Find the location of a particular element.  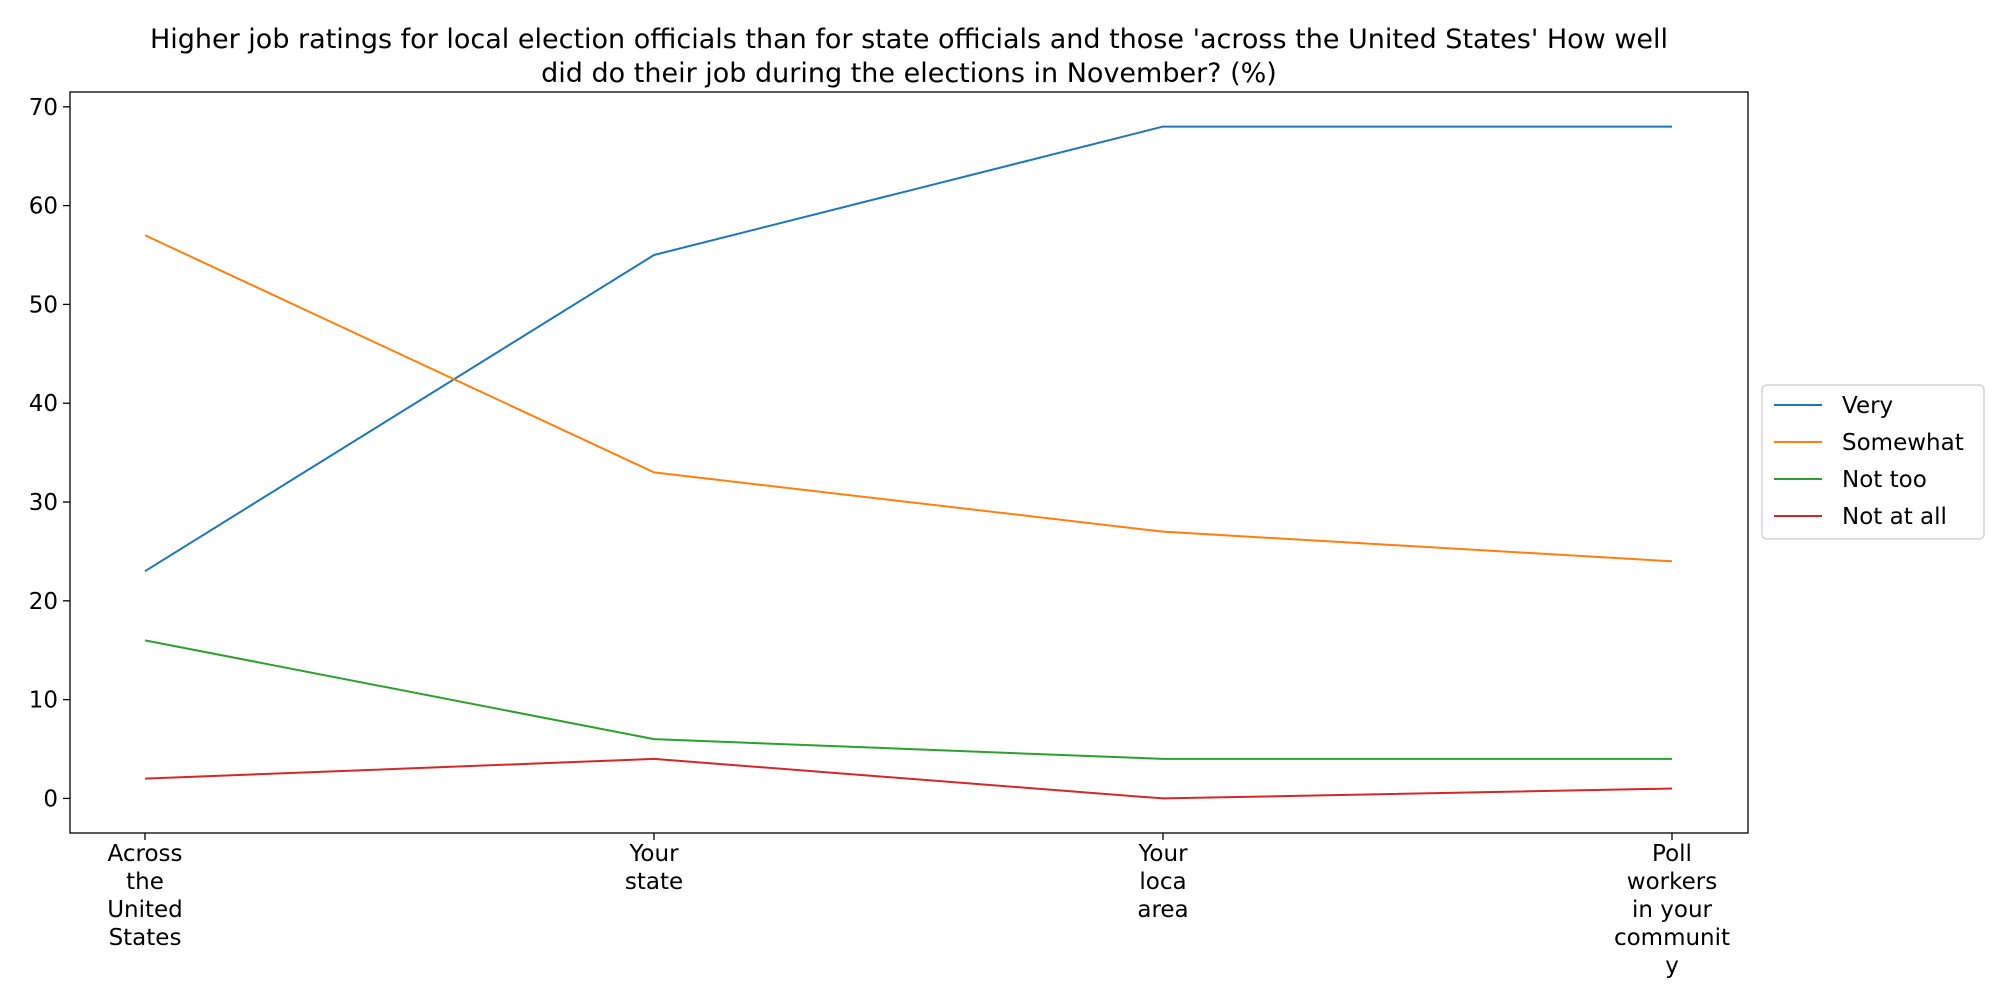

x-tick-label: States is located at coordinates (145, 938).